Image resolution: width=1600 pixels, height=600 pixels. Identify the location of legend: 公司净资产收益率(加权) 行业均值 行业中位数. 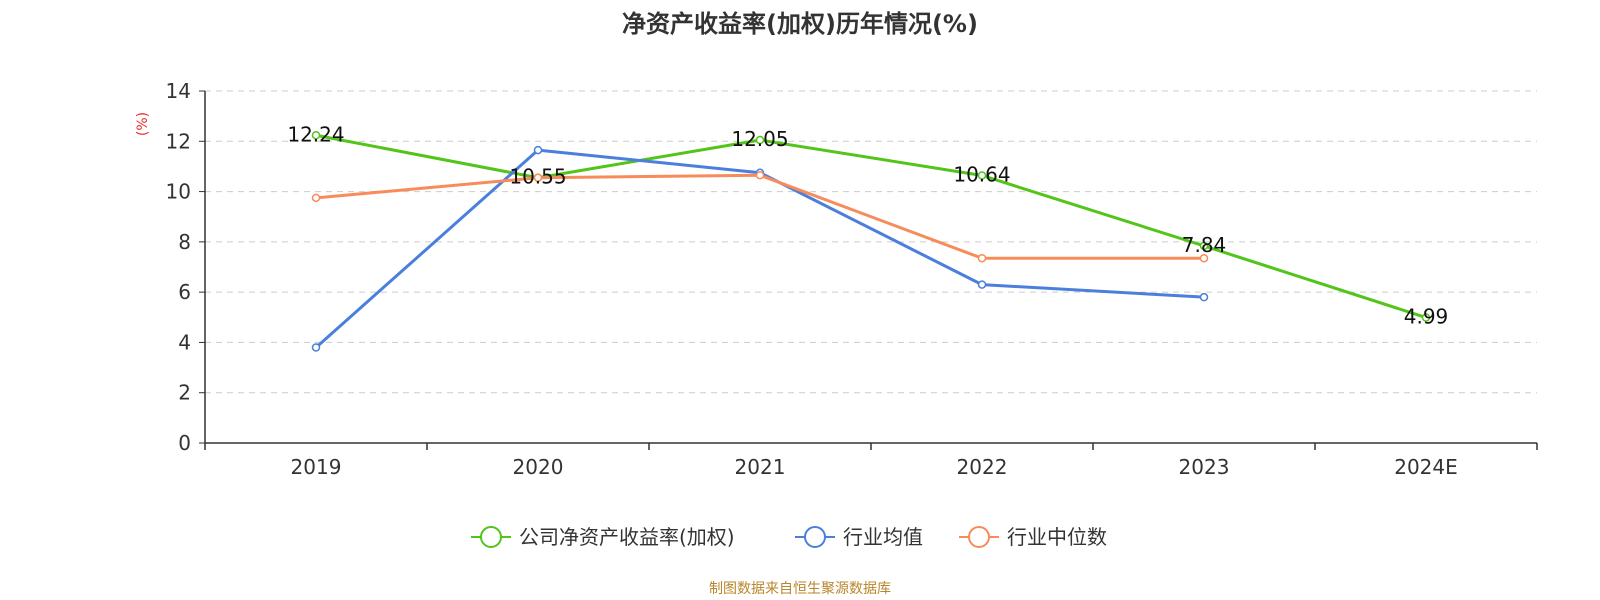
(789, 537).